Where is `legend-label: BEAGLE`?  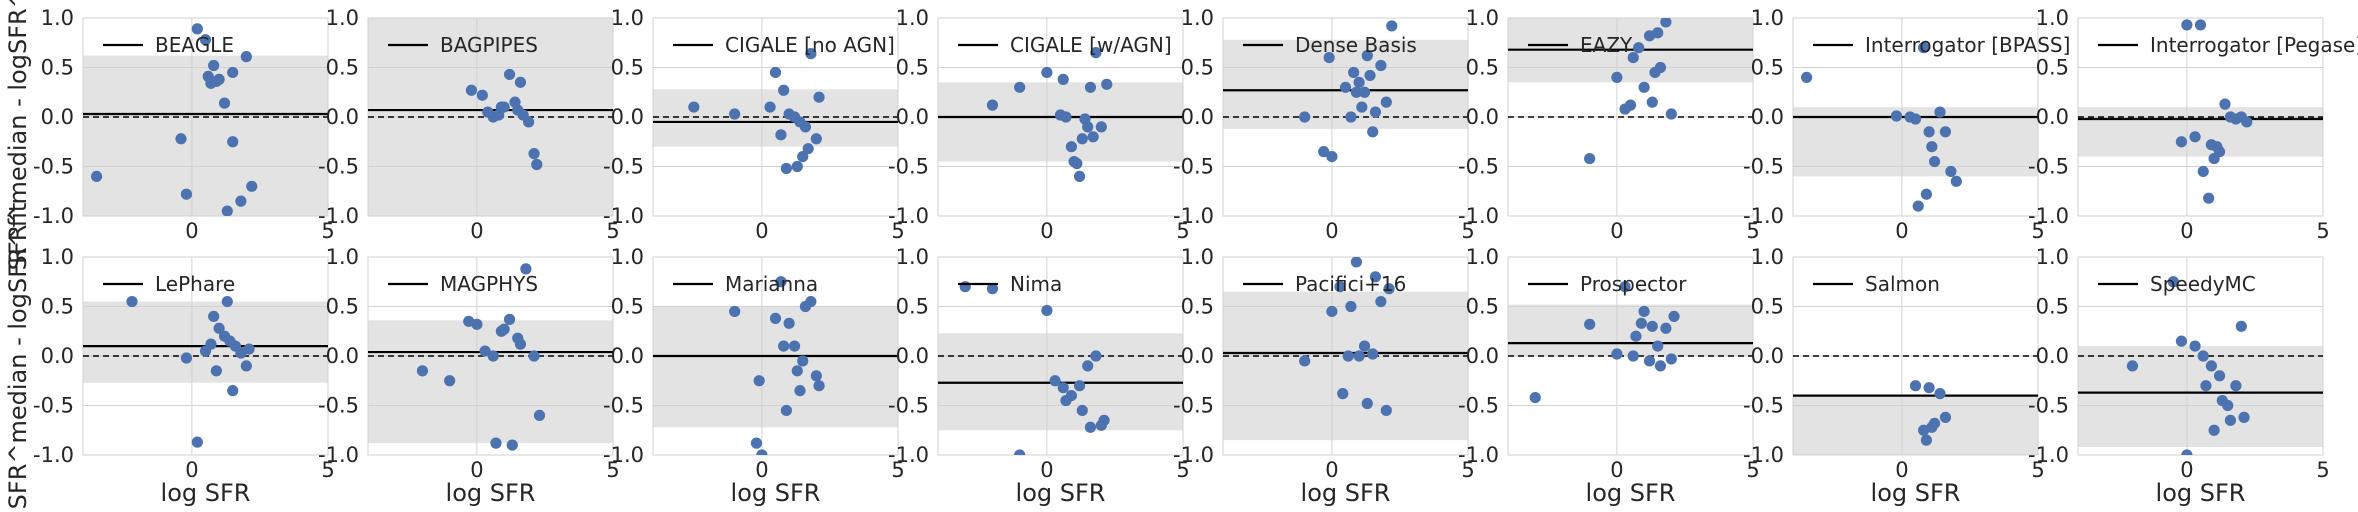
legend-label: BEAGLE is located at coordinates (194, 45).